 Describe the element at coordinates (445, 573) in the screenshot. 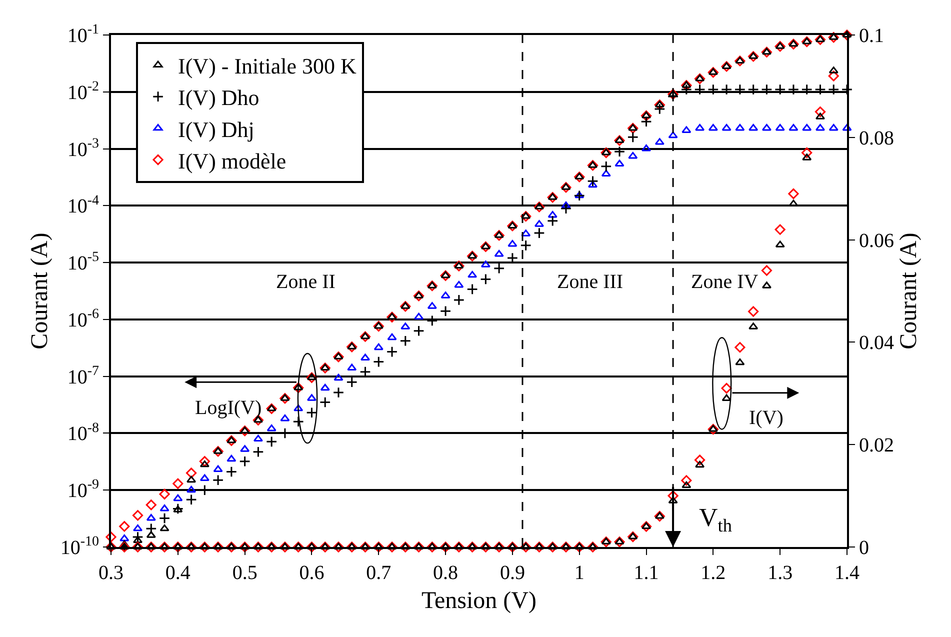

I see `x-tick-label: 0.8` at that location.